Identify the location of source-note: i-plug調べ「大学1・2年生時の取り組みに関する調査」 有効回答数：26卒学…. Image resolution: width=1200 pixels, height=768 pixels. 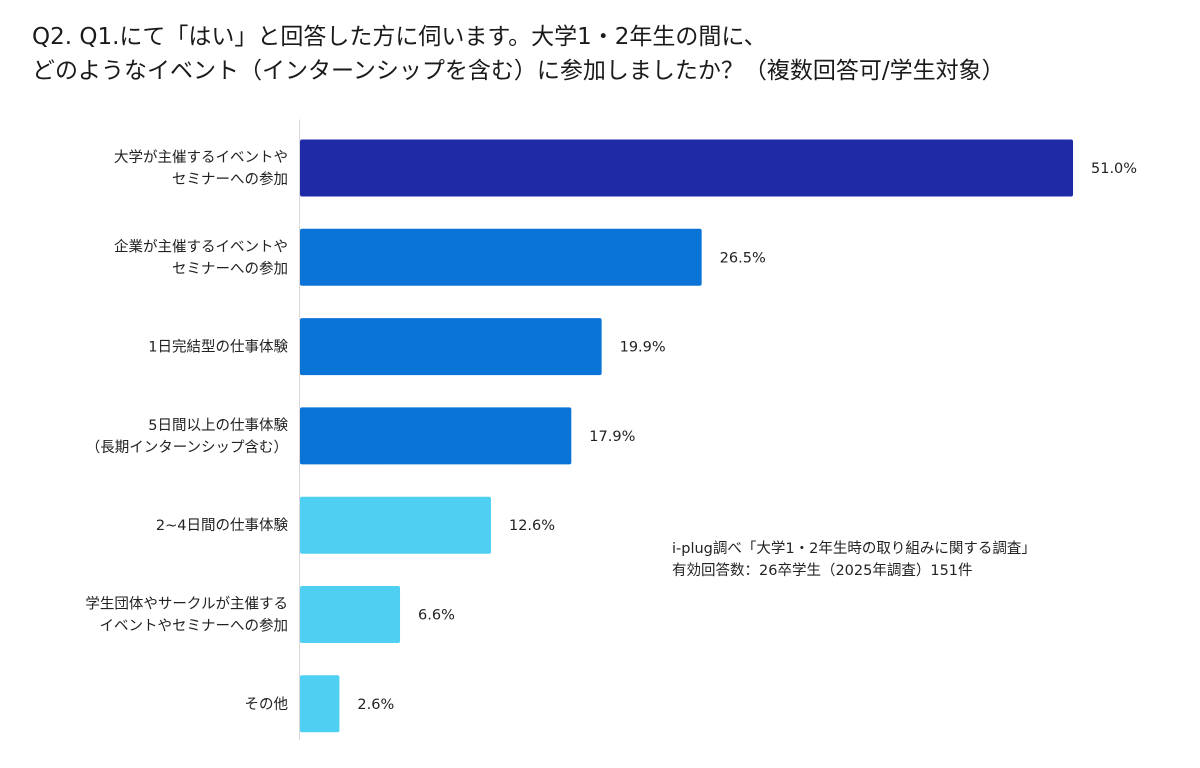
(854, 560).